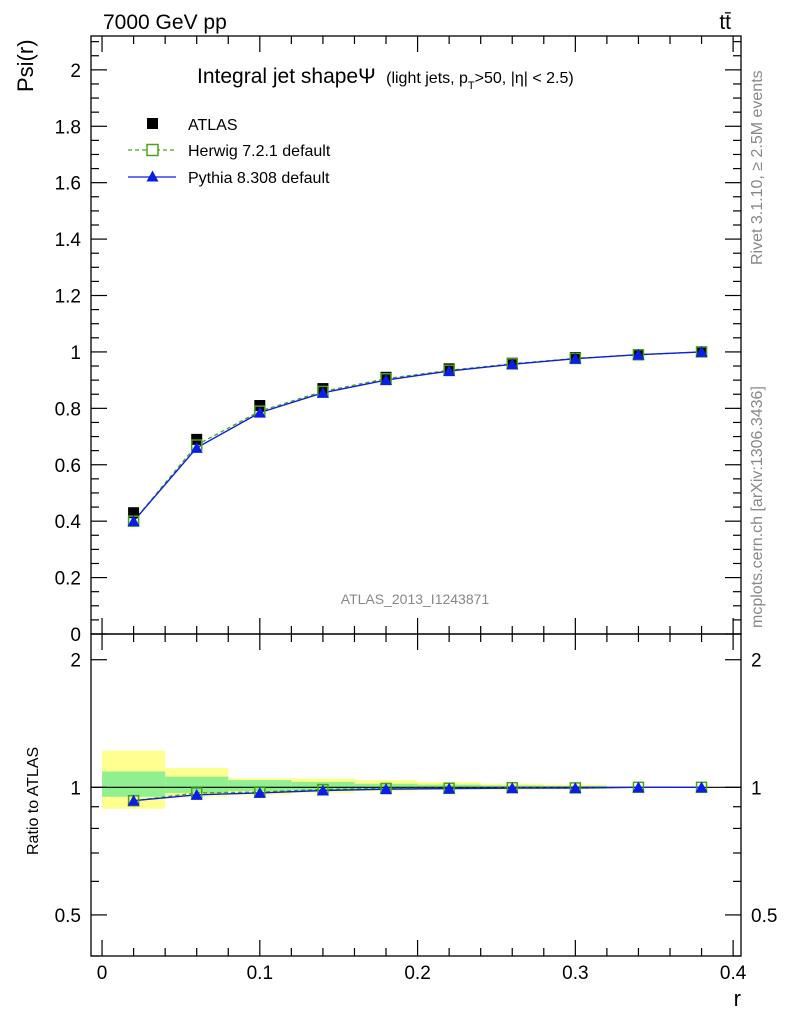  Describe the element at coordinates (471, 86) in the screenshot. I see `chart-title-sub-T: T` at that location.